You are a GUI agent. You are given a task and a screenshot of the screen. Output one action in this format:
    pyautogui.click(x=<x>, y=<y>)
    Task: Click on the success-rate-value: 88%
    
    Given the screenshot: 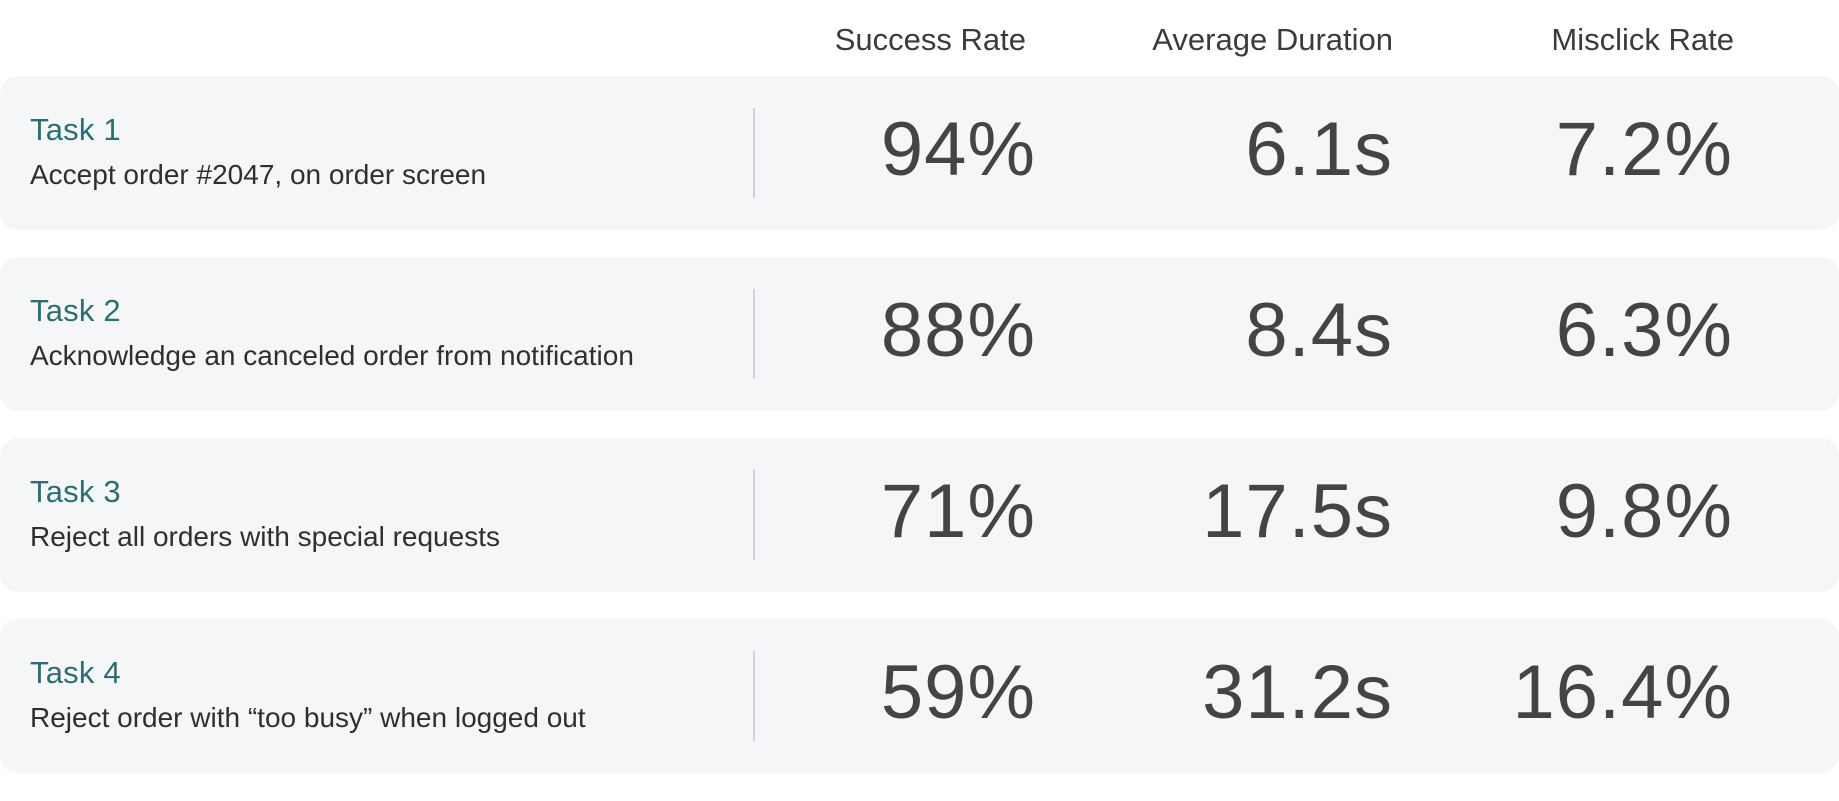 What is the action you would take?
    pyautogui.click(x=958, y=330)
    